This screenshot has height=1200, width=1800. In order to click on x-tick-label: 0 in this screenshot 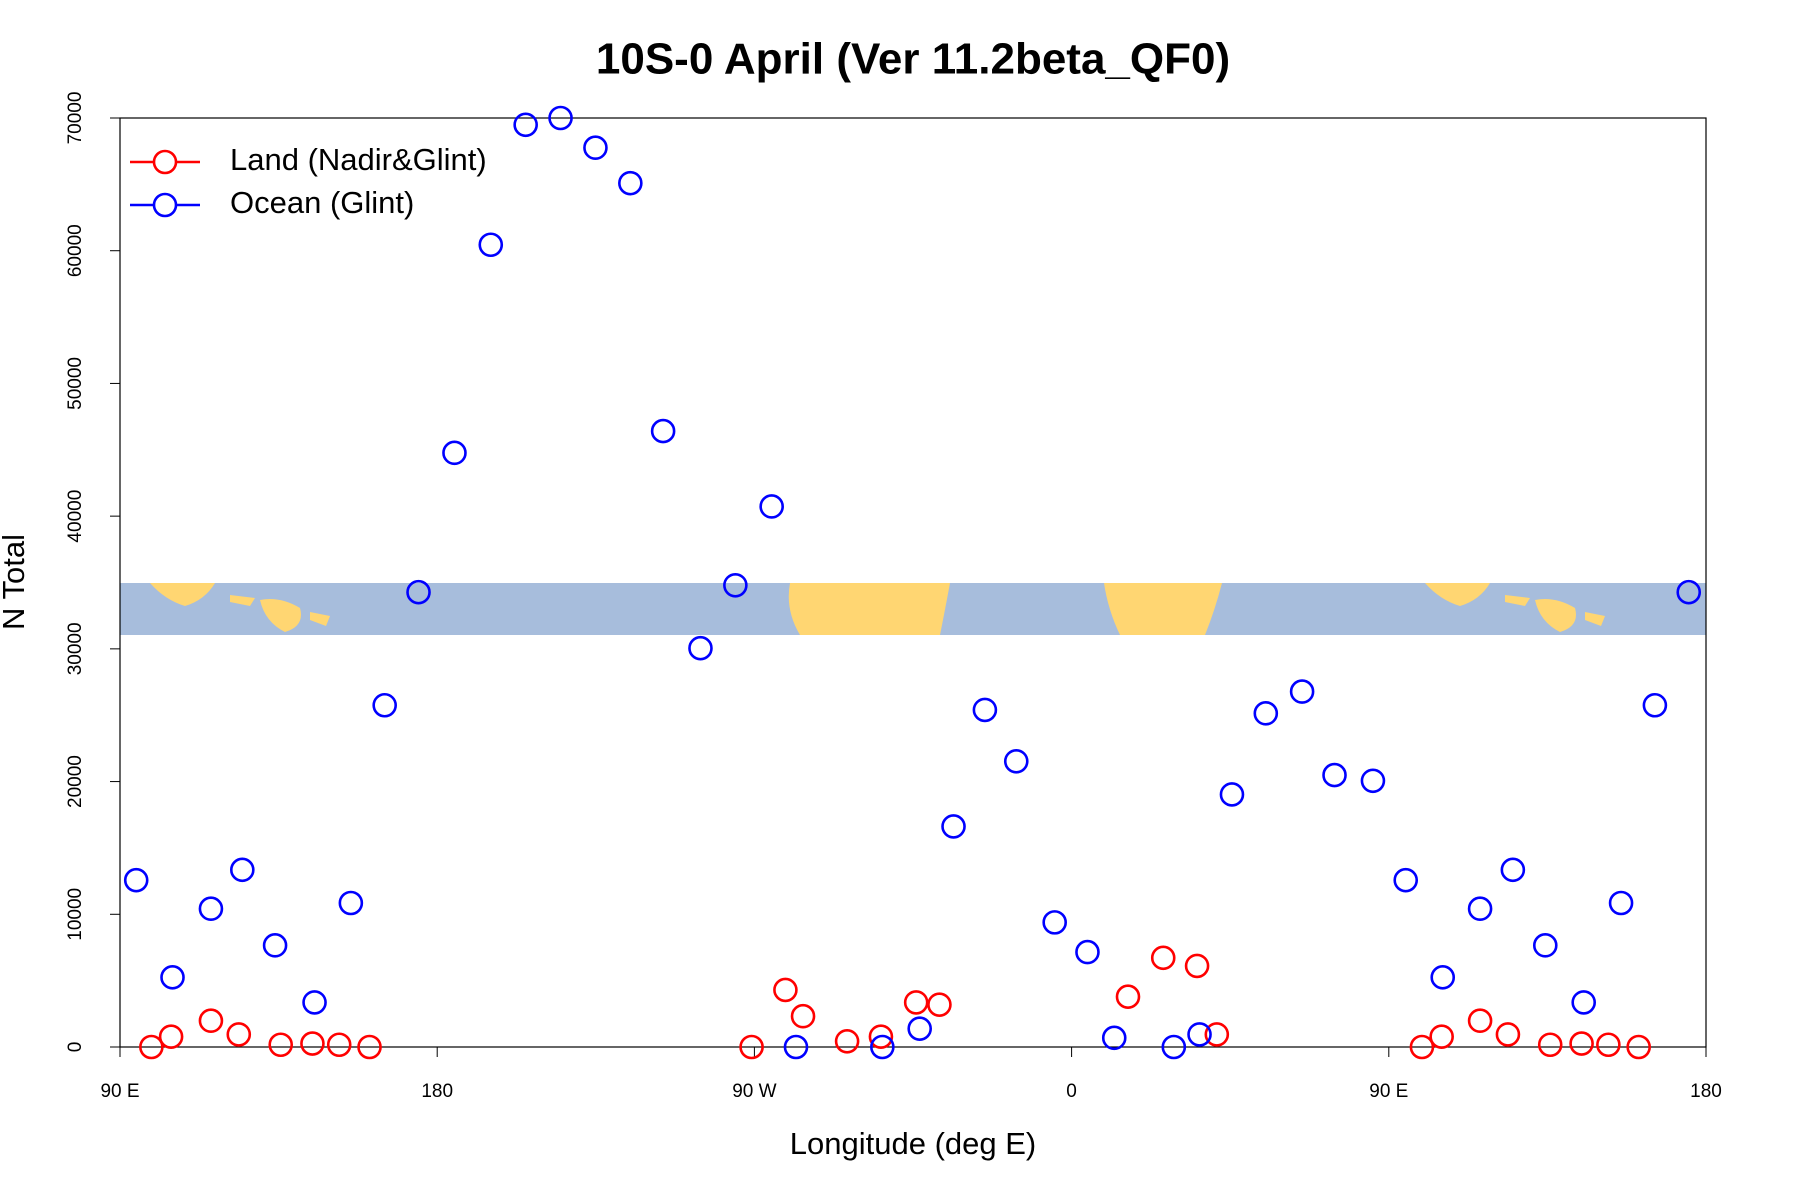, I will do `click(1071, 1091)`.